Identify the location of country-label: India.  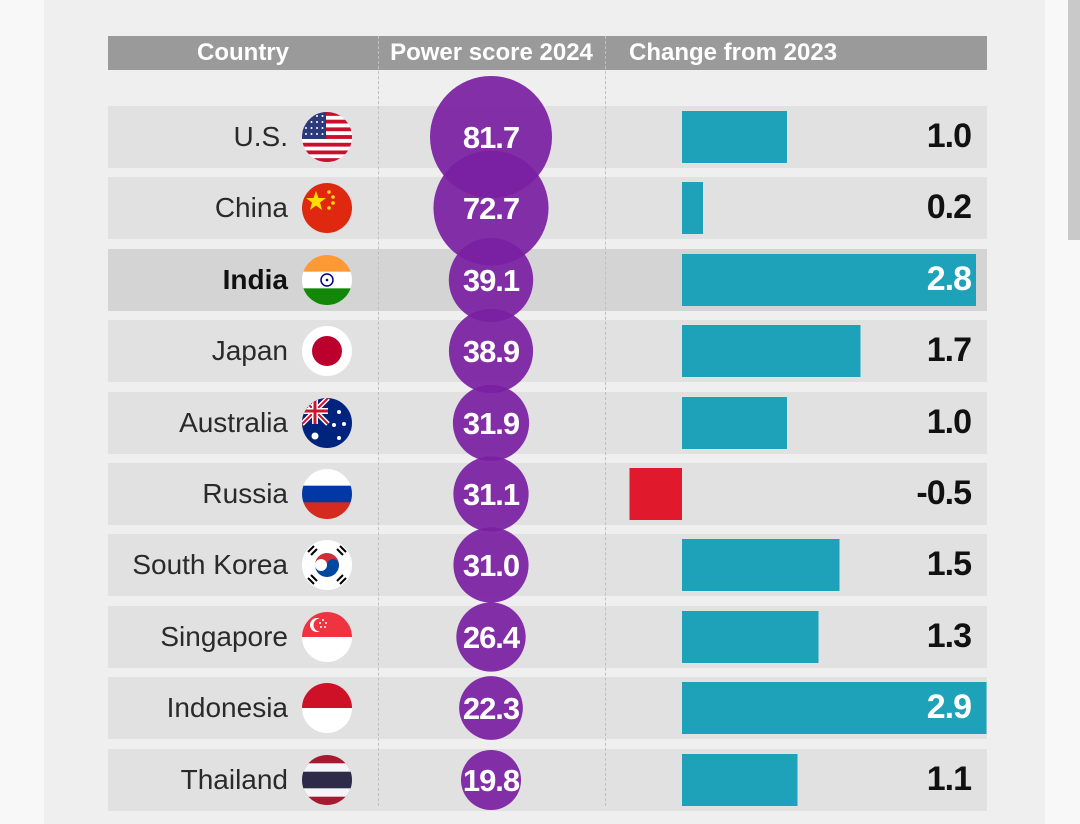
(255, 279).